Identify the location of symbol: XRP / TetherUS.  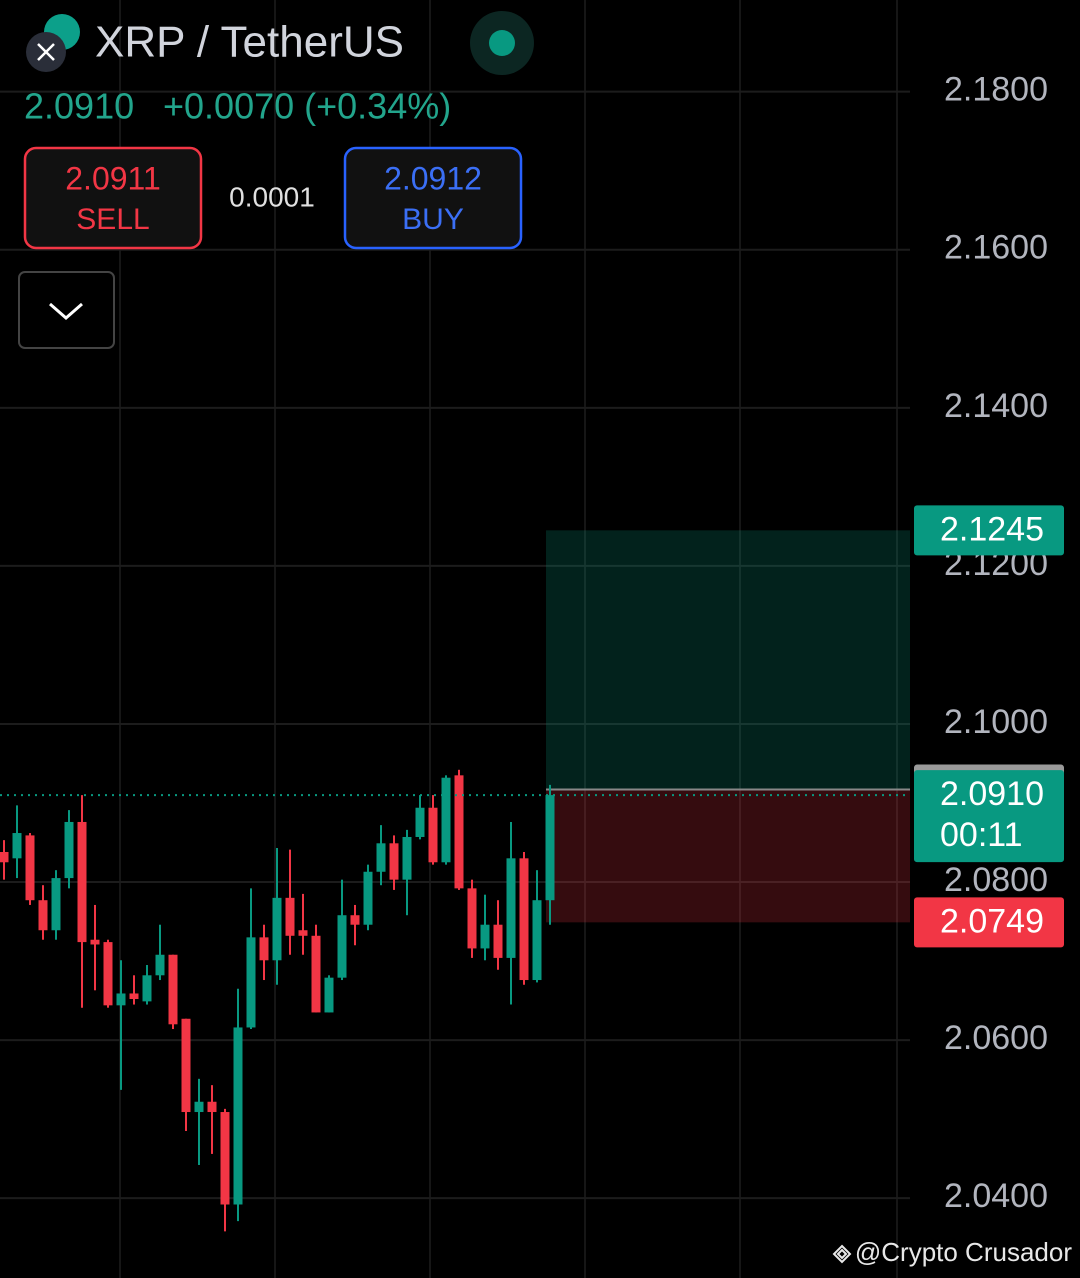
(249, 42).